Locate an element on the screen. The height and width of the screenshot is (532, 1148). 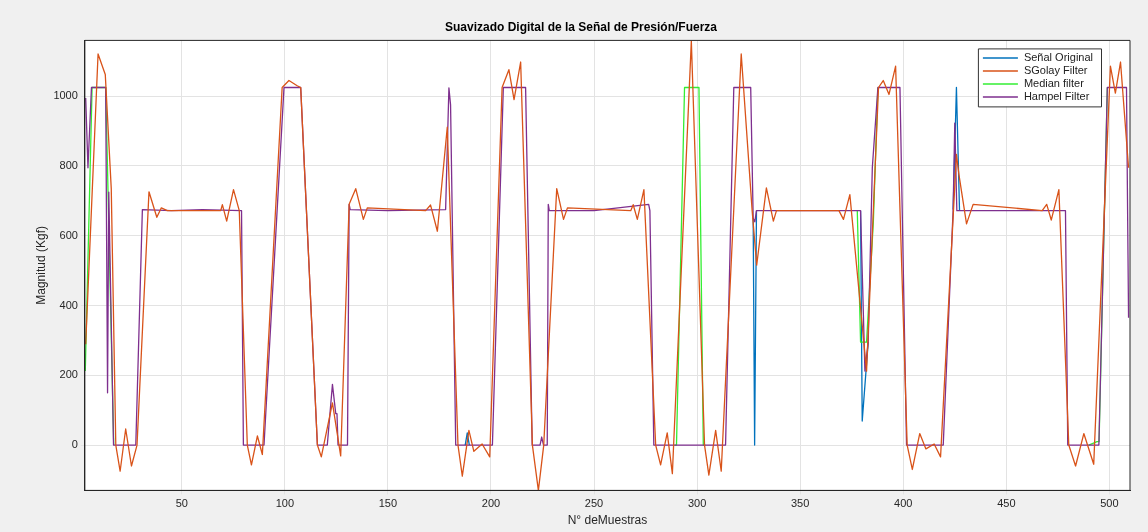
y-tick-label: 200 is located at coordinates (68, 374).